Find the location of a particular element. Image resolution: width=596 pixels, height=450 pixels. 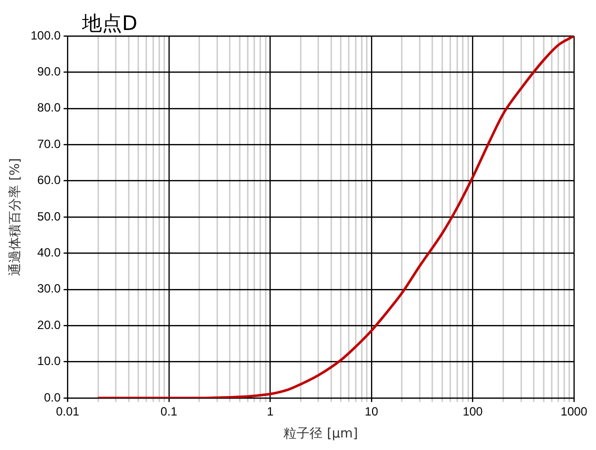

chart-title: 地点D is located at coordinates (110, 23).